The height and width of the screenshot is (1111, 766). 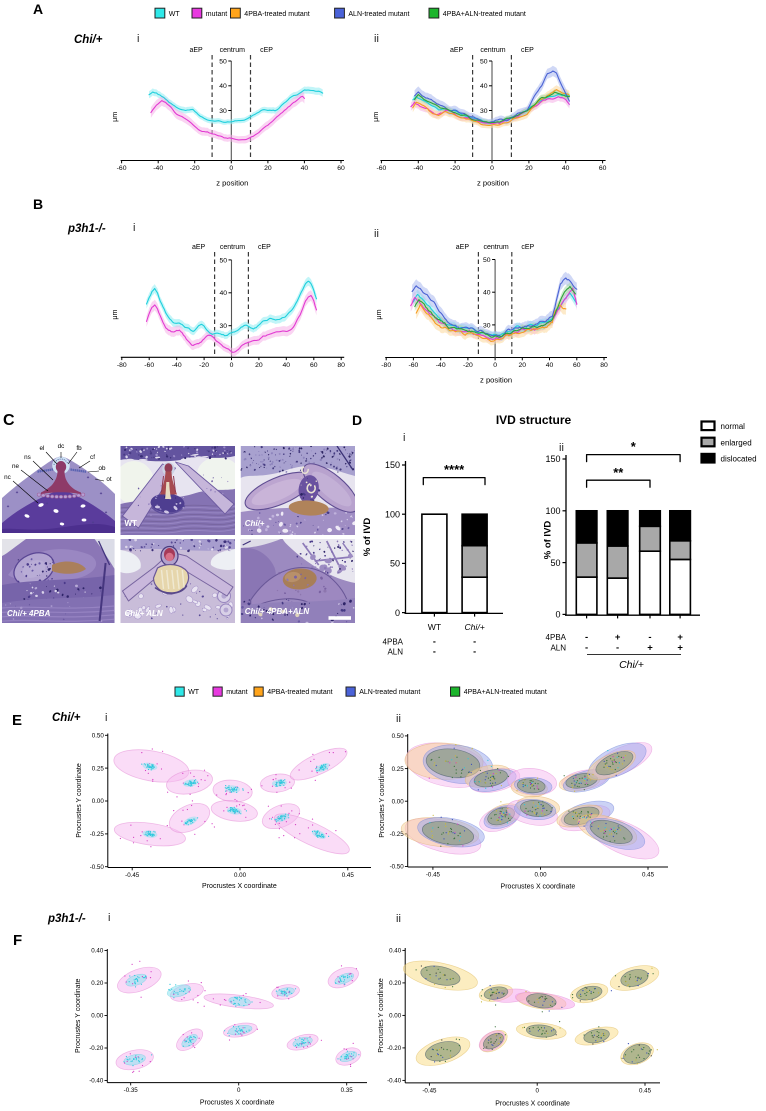 I want to click on svg-text: ot, so click(x=109, y=479).